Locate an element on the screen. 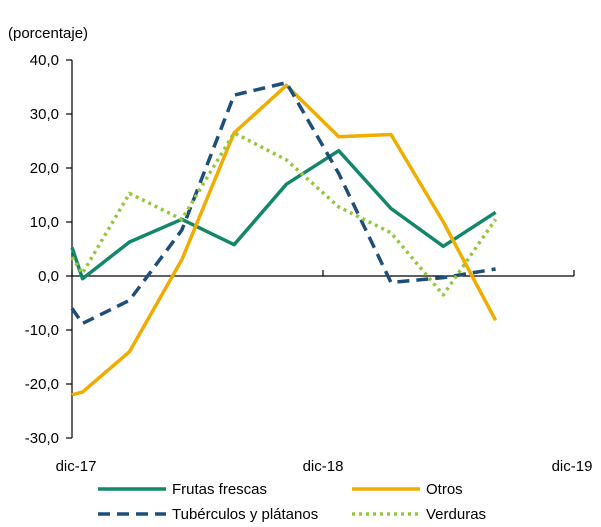 The width and height of the screenshot is (601, 527). legend-label: Otros is located at coordinates (444, 489).